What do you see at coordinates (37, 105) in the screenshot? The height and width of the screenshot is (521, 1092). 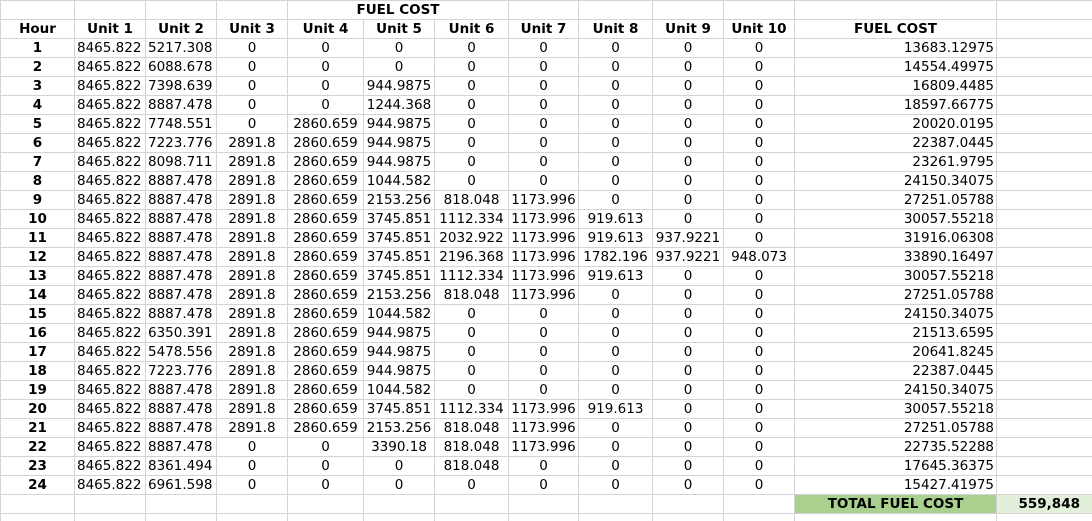 I see `cell-hour: 4` at bounding box center [37, 105].